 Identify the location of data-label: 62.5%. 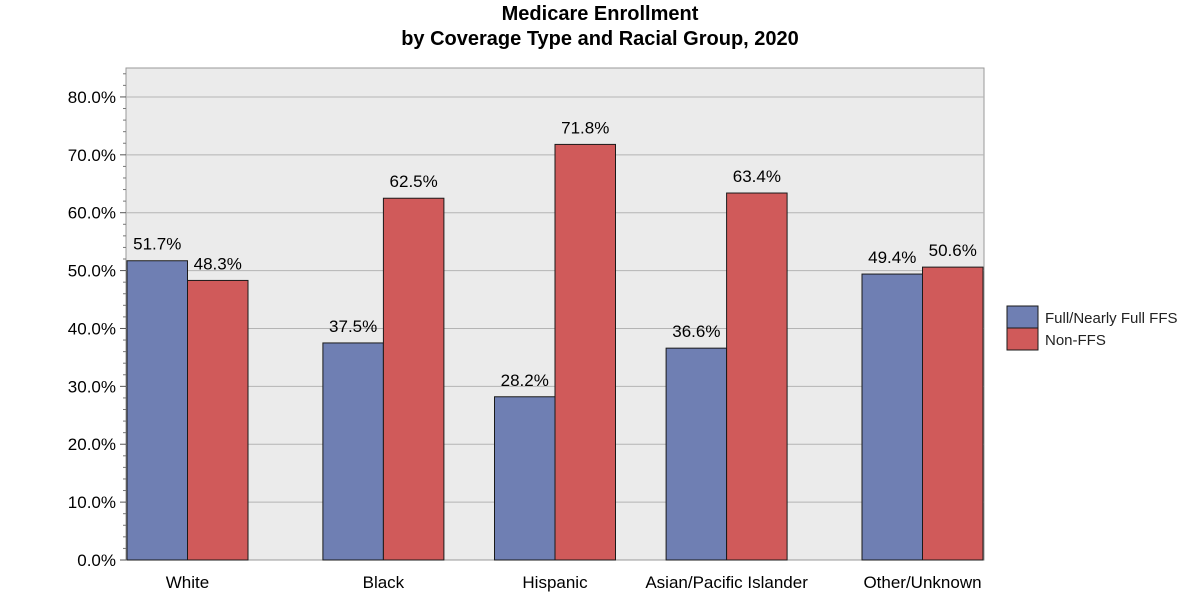
(414, 181).